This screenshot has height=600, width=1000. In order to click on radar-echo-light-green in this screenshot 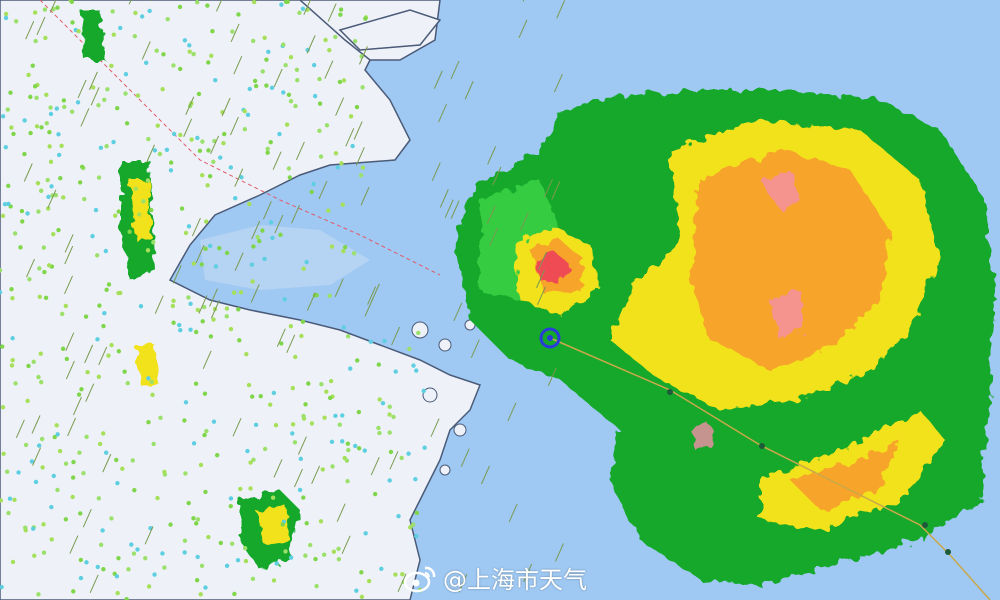, I will do `click(520, 240)`.